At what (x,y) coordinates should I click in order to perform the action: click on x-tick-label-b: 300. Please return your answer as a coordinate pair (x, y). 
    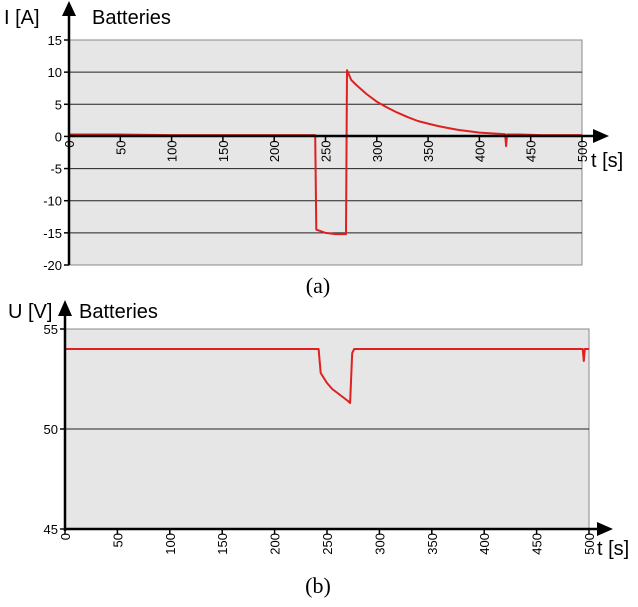
    Looking at the image, I should click on (379, 544).